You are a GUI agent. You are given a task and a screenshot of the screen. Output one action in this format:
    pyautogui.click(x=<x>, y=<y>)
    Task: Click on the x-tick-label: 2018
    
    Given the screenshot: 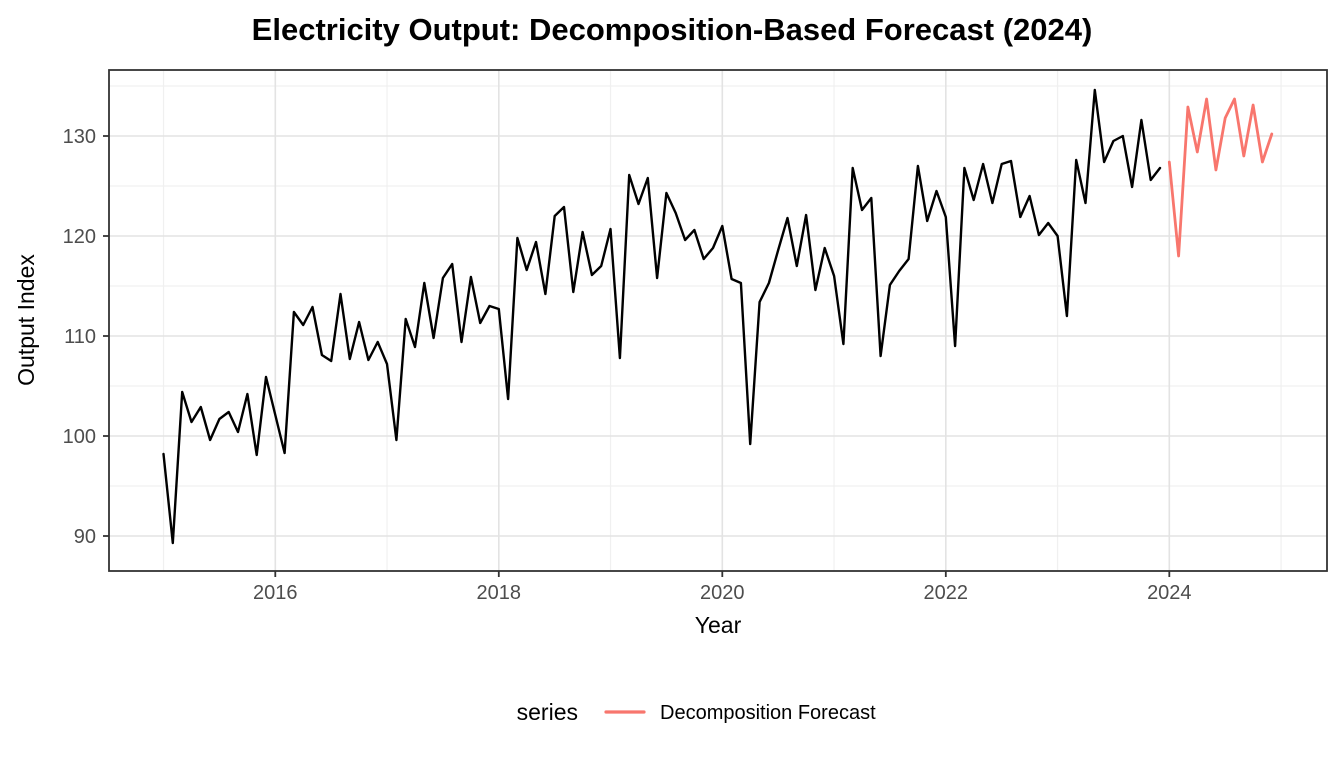 What is the action you would take?
    pyautogui.click(x=499, y=593)
    